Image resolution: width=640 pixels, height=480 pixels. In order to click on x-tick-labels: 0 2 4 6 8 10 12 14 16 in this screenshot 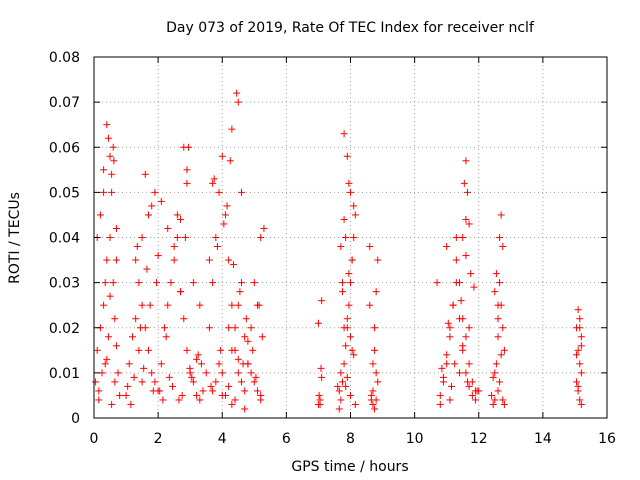, I will do `click(353, 439)`.